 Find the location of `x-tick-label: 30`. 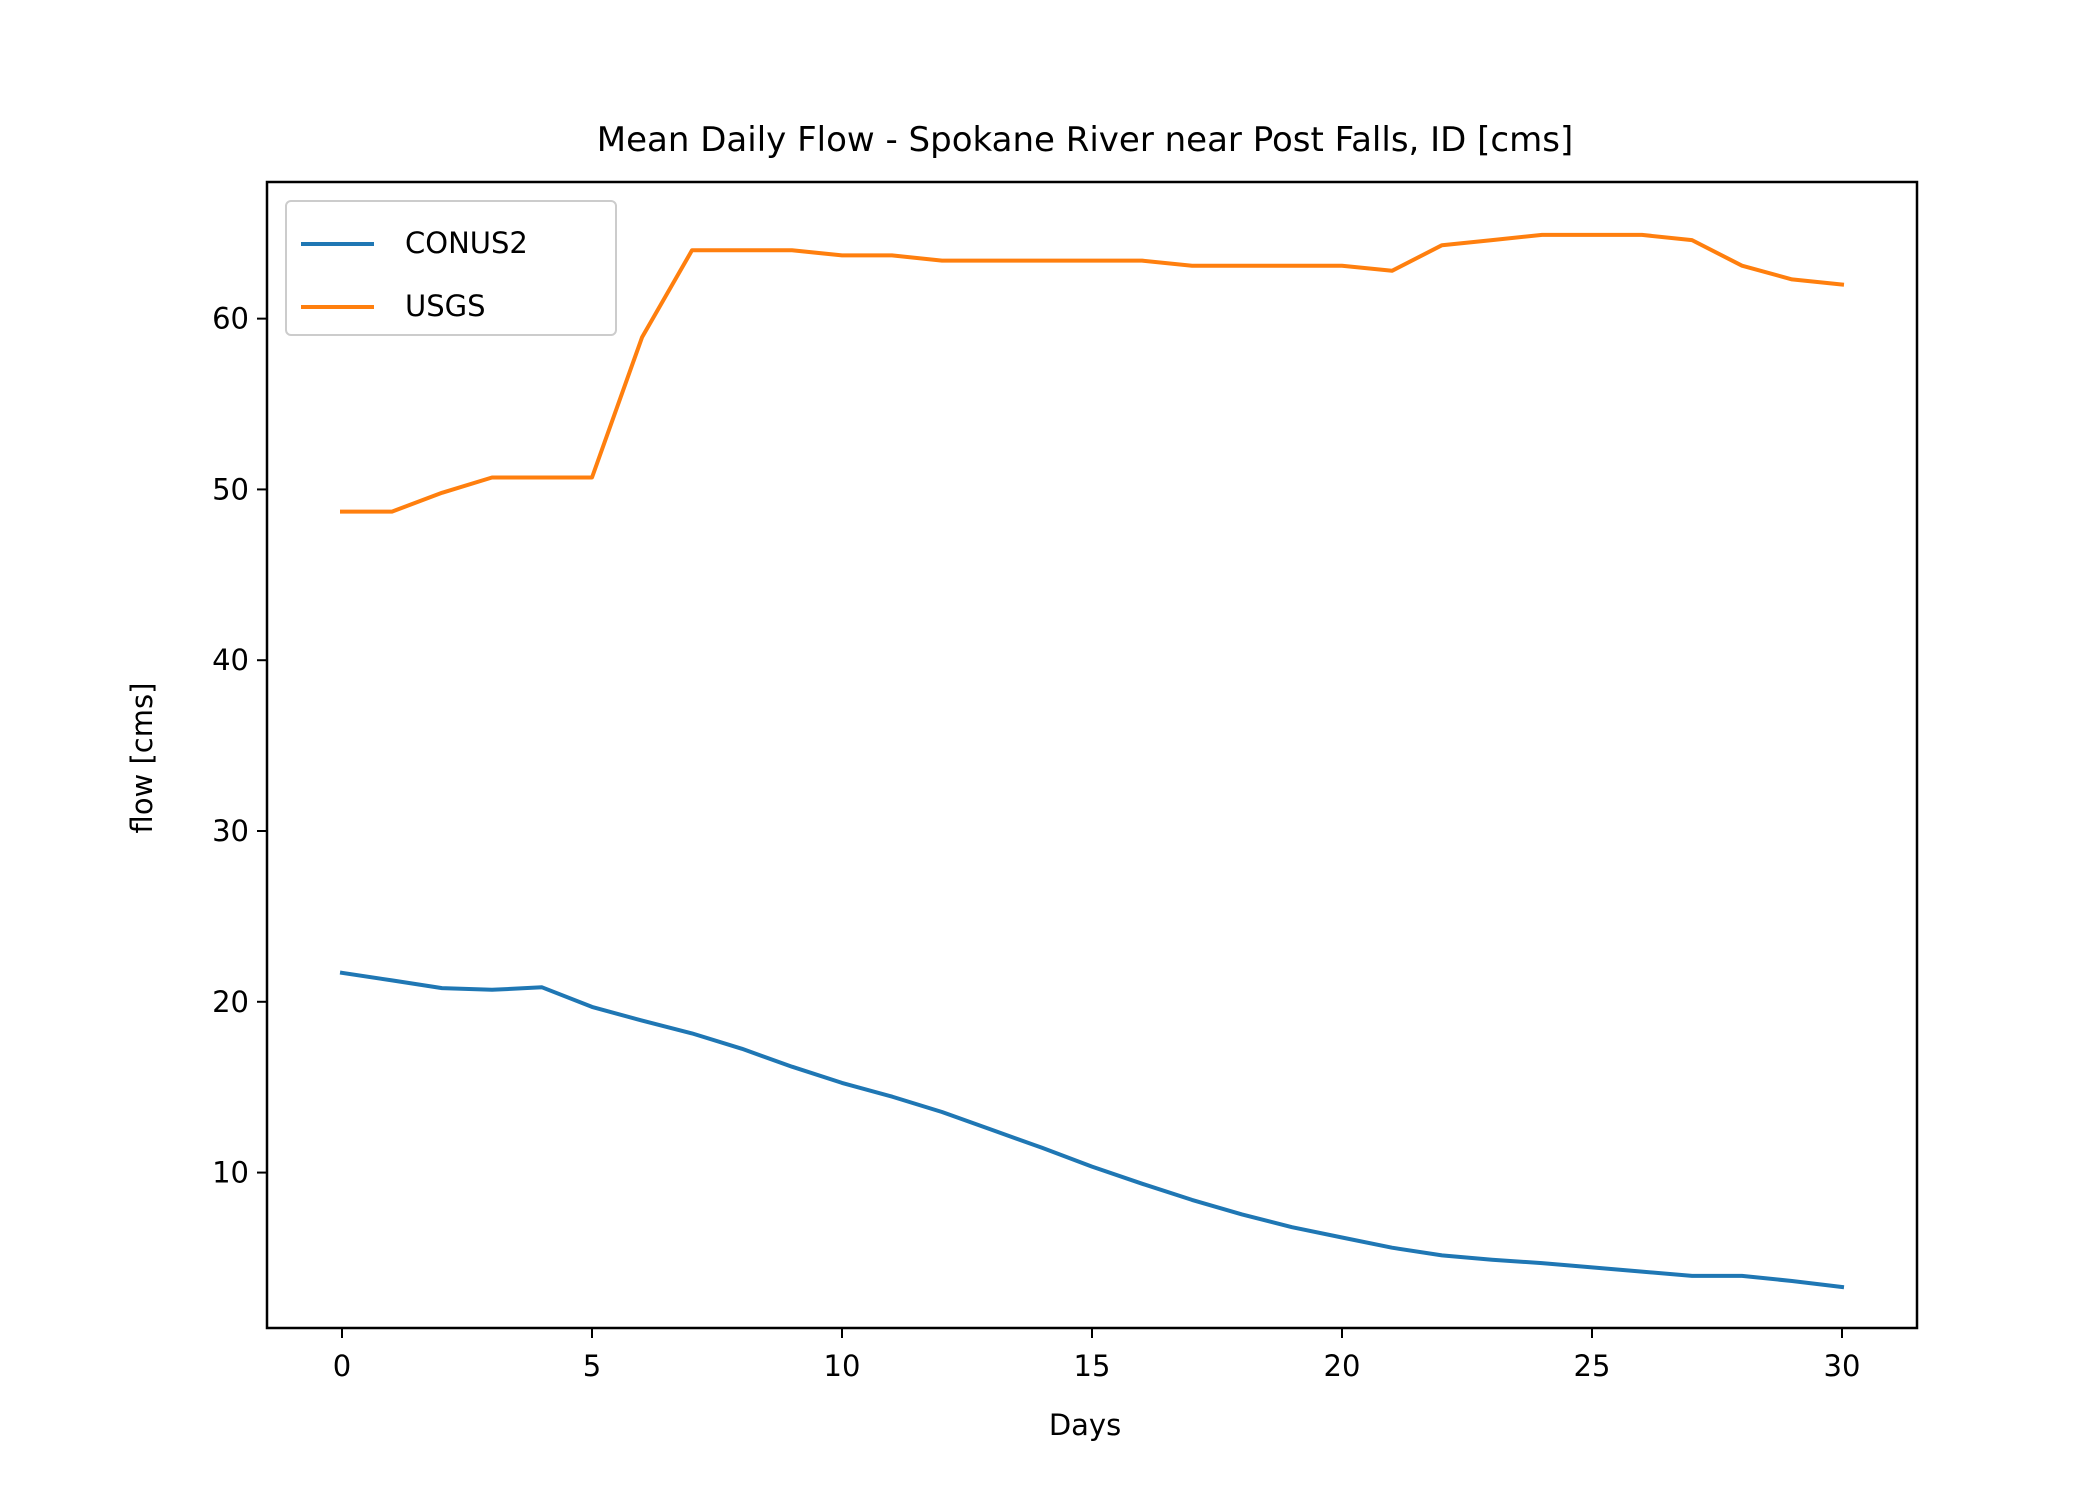

x-tick-label: 30 is located at coordinates (1842, 1366).